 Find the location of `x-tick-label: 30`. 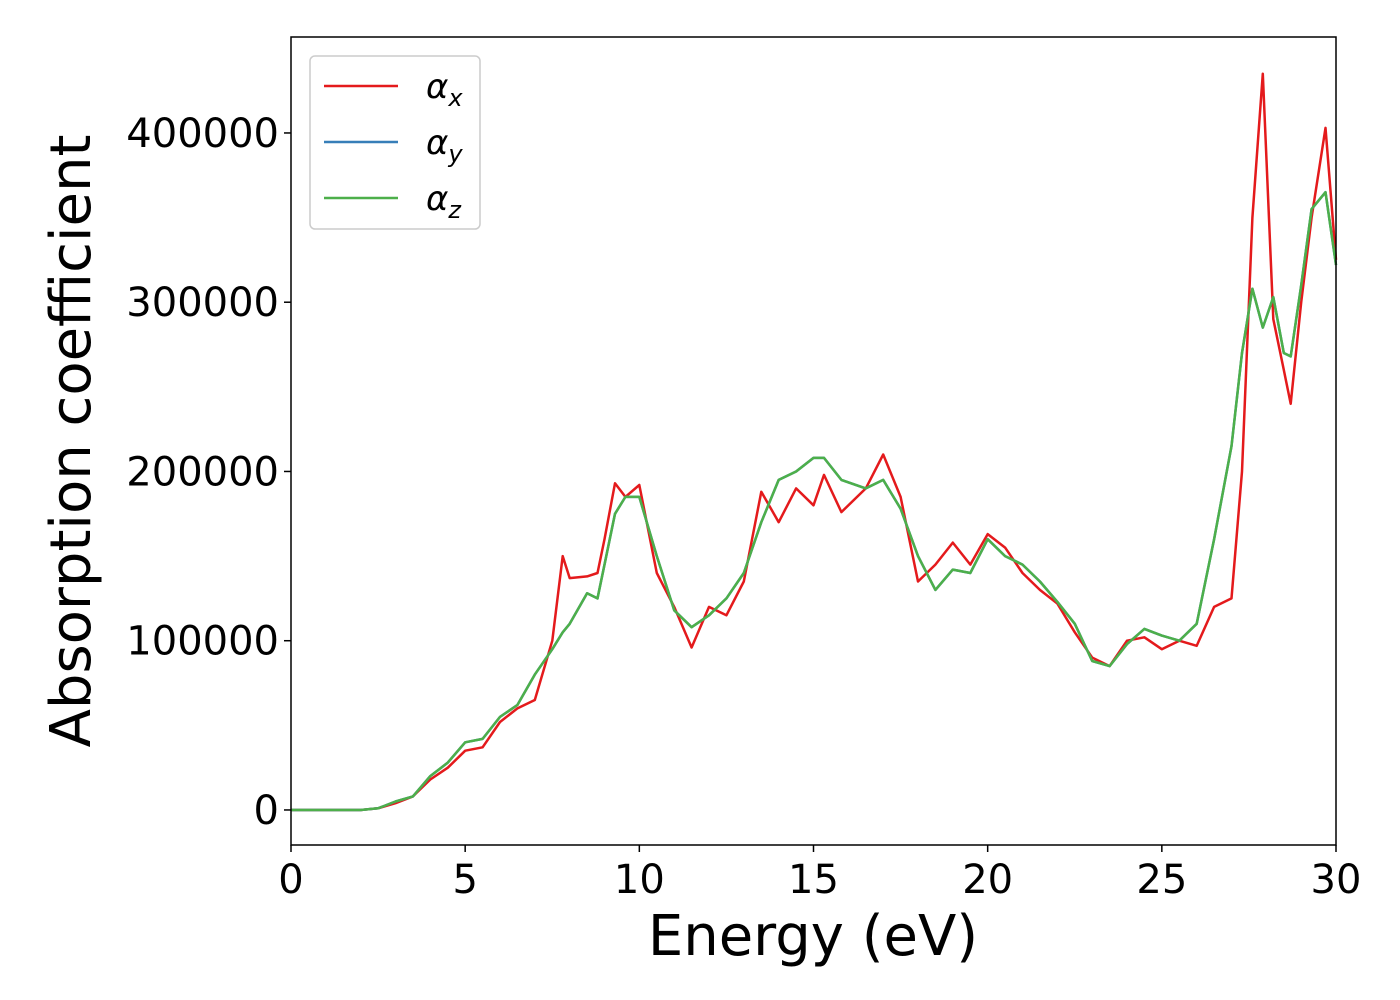

x-tick-label: 30 is located at coordinates (1336, 880).